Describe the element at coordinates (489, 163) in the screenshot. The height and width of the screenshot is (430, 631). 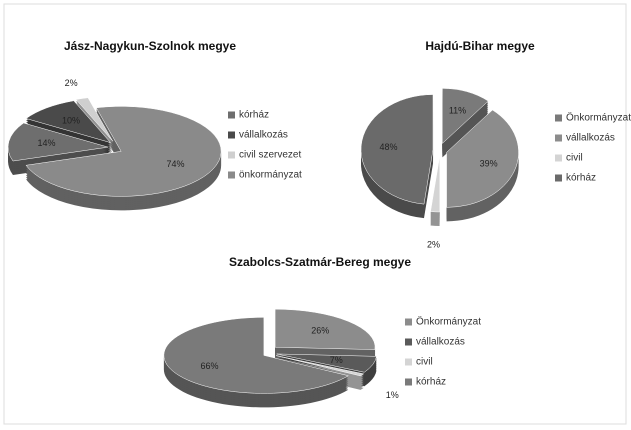
I see `data-label: 39%` at that location.